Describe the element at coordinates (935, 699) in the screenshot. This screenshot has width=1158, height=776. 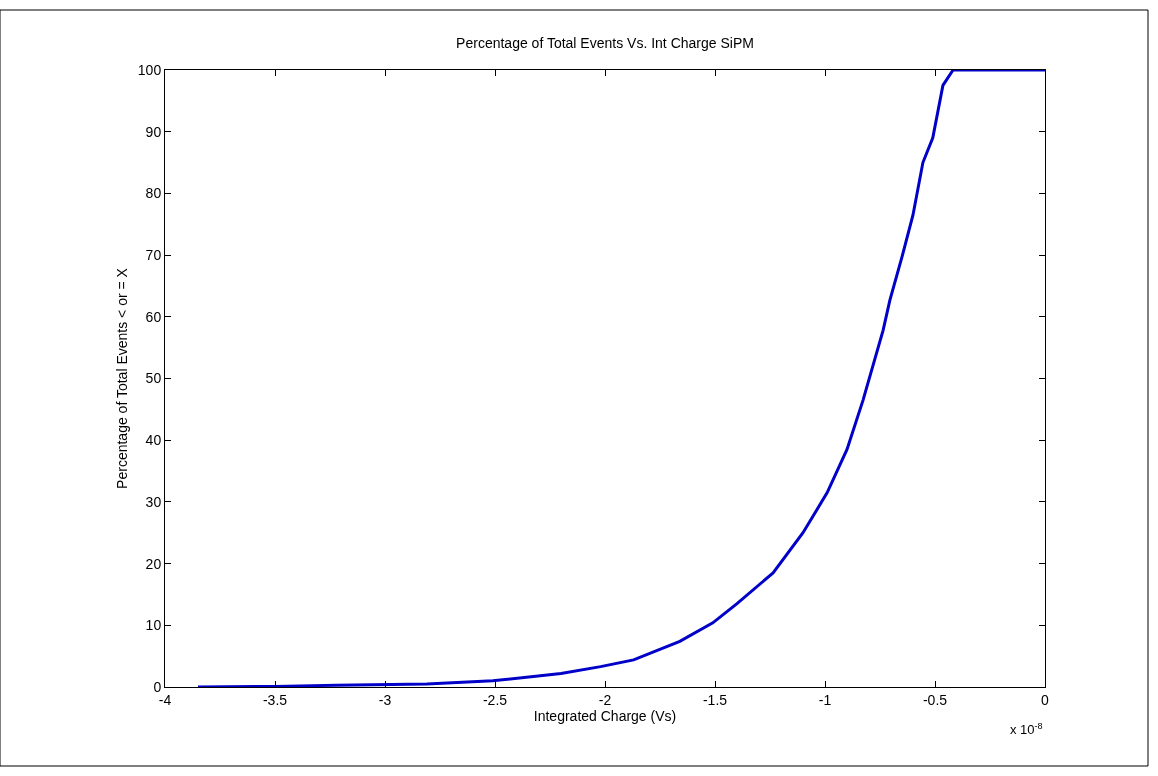
I see `x-tick-label: -0.5` at that location.